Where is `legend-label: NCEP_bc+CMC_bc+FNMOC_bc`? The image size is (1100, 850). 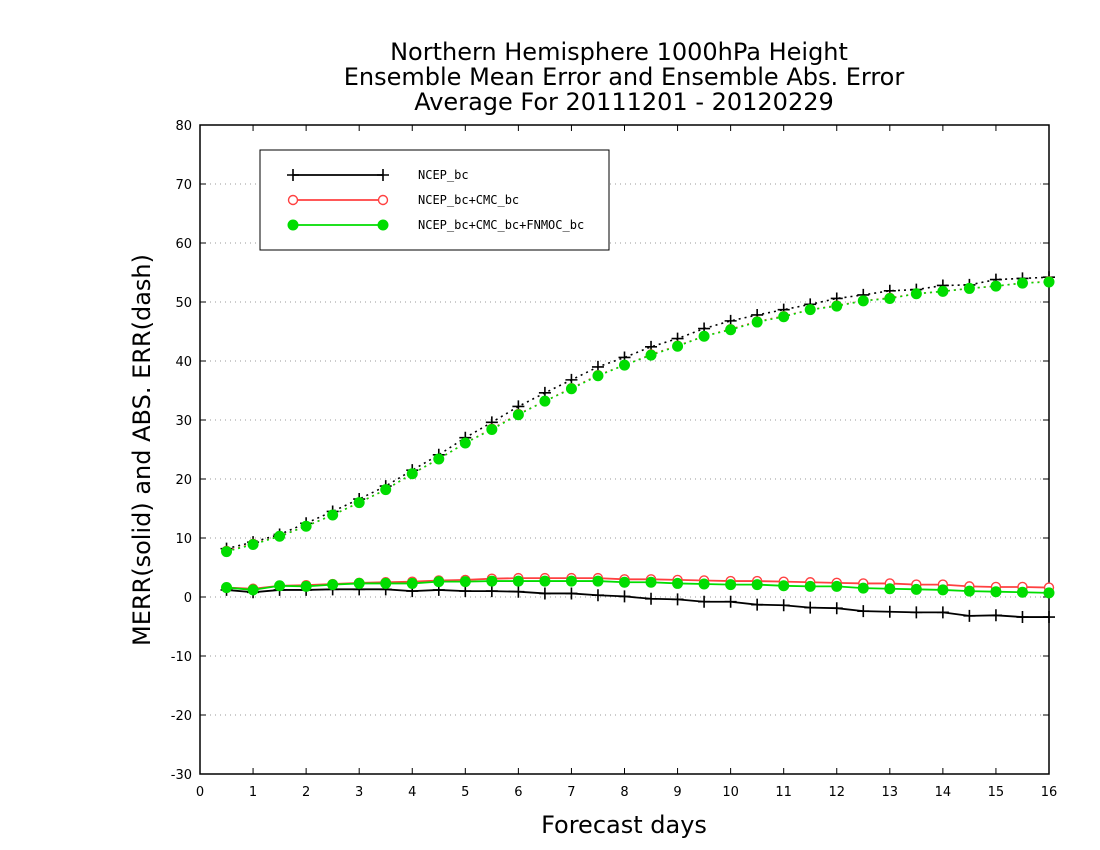 legend-label: NCEP_bc+CMC_bc+FNMOC_bc is located at coordinates (501, 225).